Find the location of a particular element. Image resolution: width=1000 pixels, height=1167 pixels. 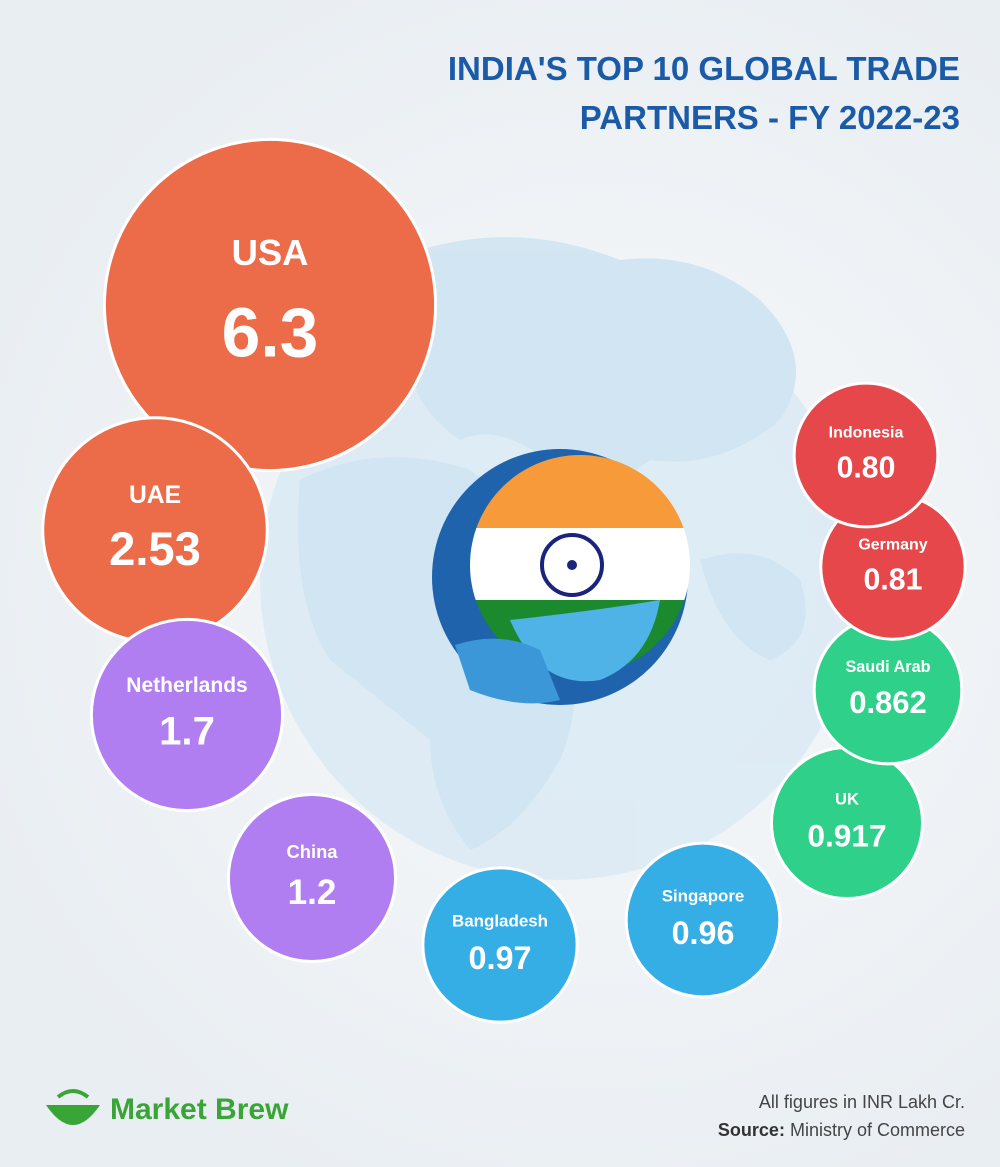

country-label: Netherlands is located at coordinates (186, 685).